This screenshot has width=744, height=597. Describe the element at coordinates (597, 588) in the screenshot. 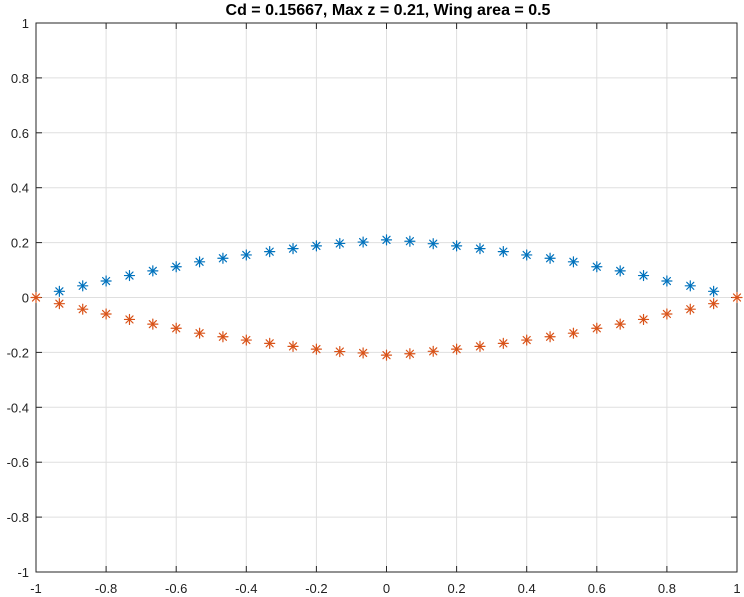

I see `x-tick-label: 0.6` at that location.